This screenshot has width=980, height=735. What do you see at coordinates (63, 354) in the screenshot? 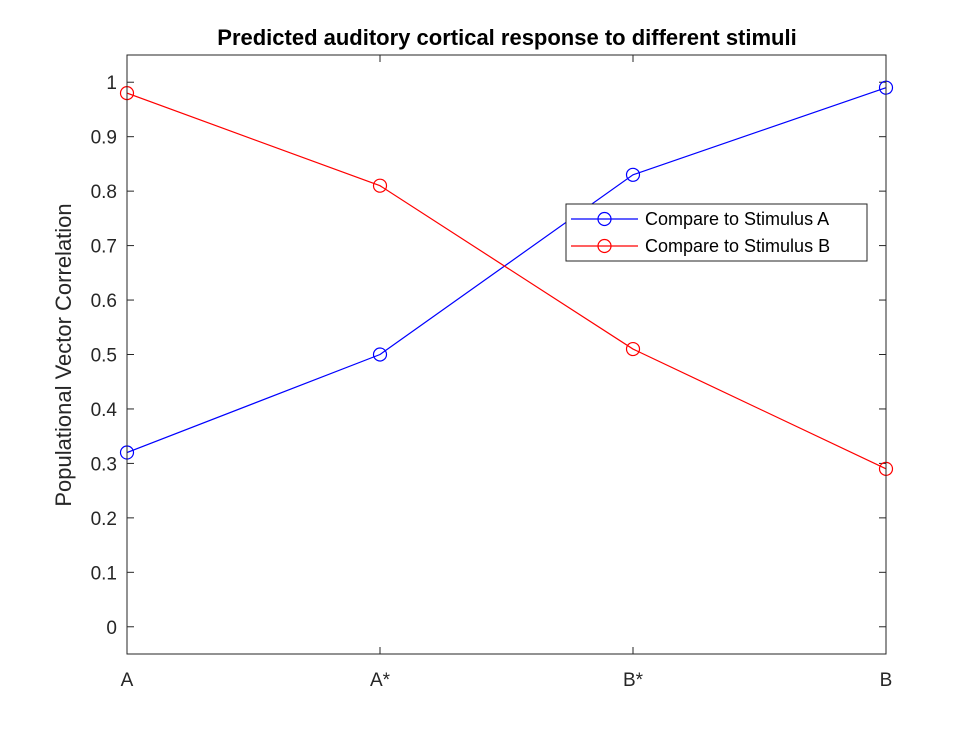
I see `y-axis-label: Populational Vector Correlation` at bounding box center [63, 354].